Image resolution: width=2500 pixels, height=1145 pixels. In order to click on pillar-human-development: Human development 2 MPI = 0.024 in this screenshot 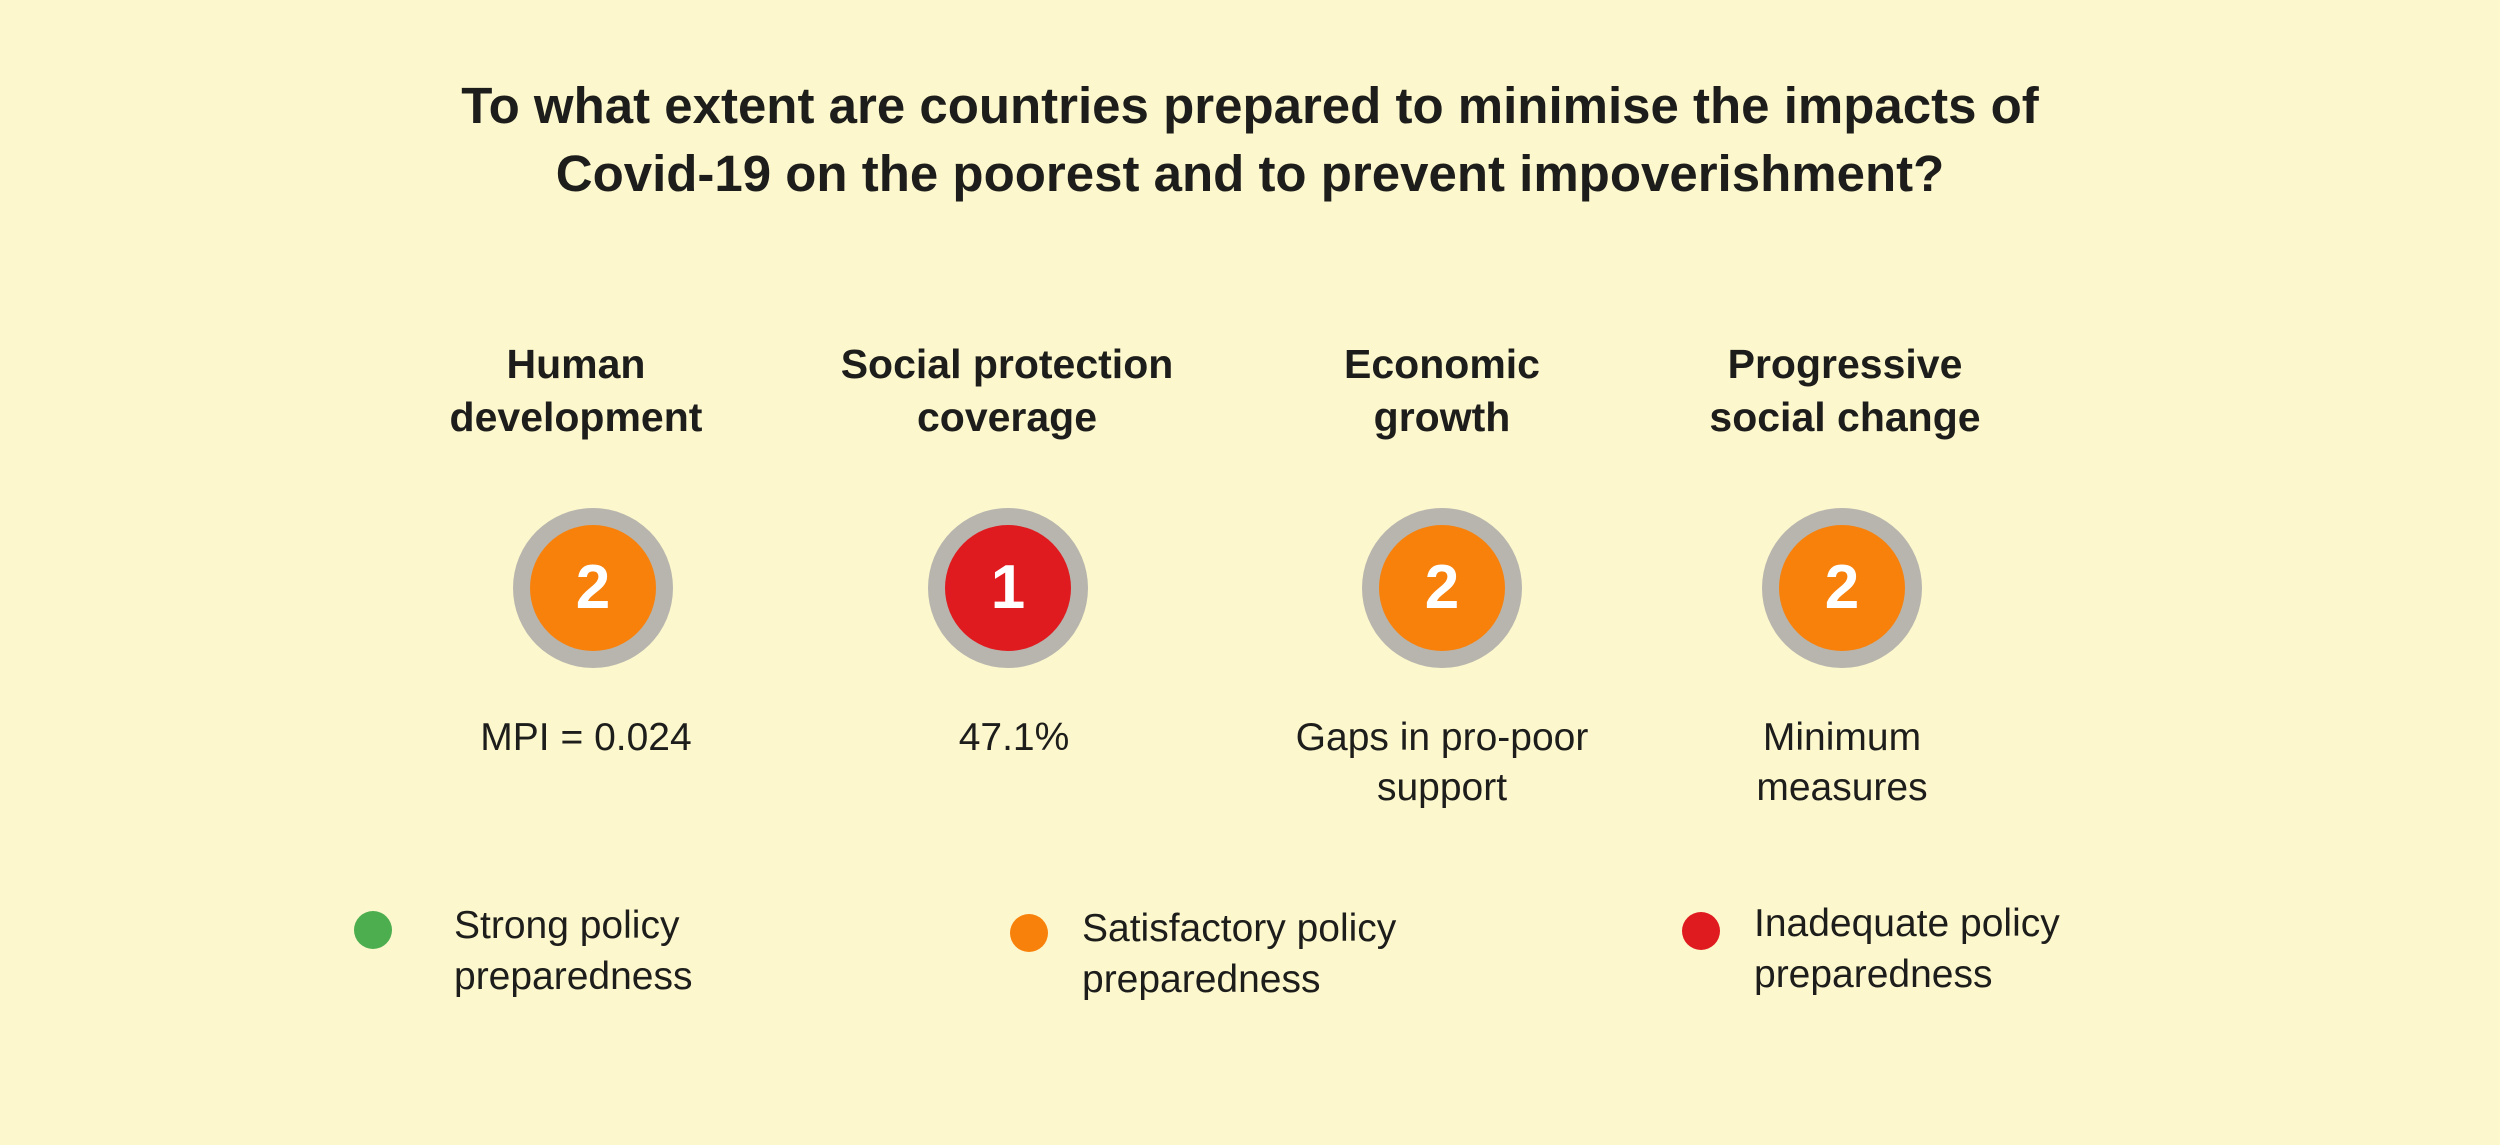, I will do `click(576, 583)`.